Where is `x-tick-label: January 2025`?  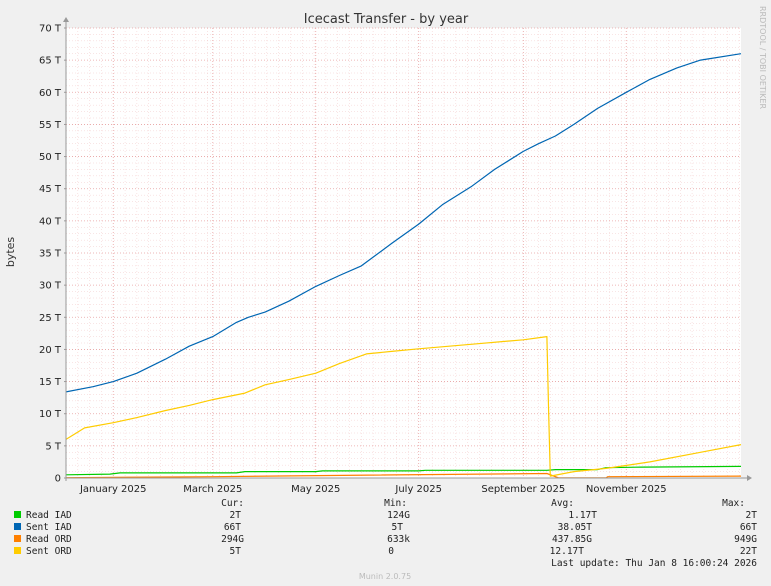
x-tick-label: January 2025 is located at coordinates (113, 489).